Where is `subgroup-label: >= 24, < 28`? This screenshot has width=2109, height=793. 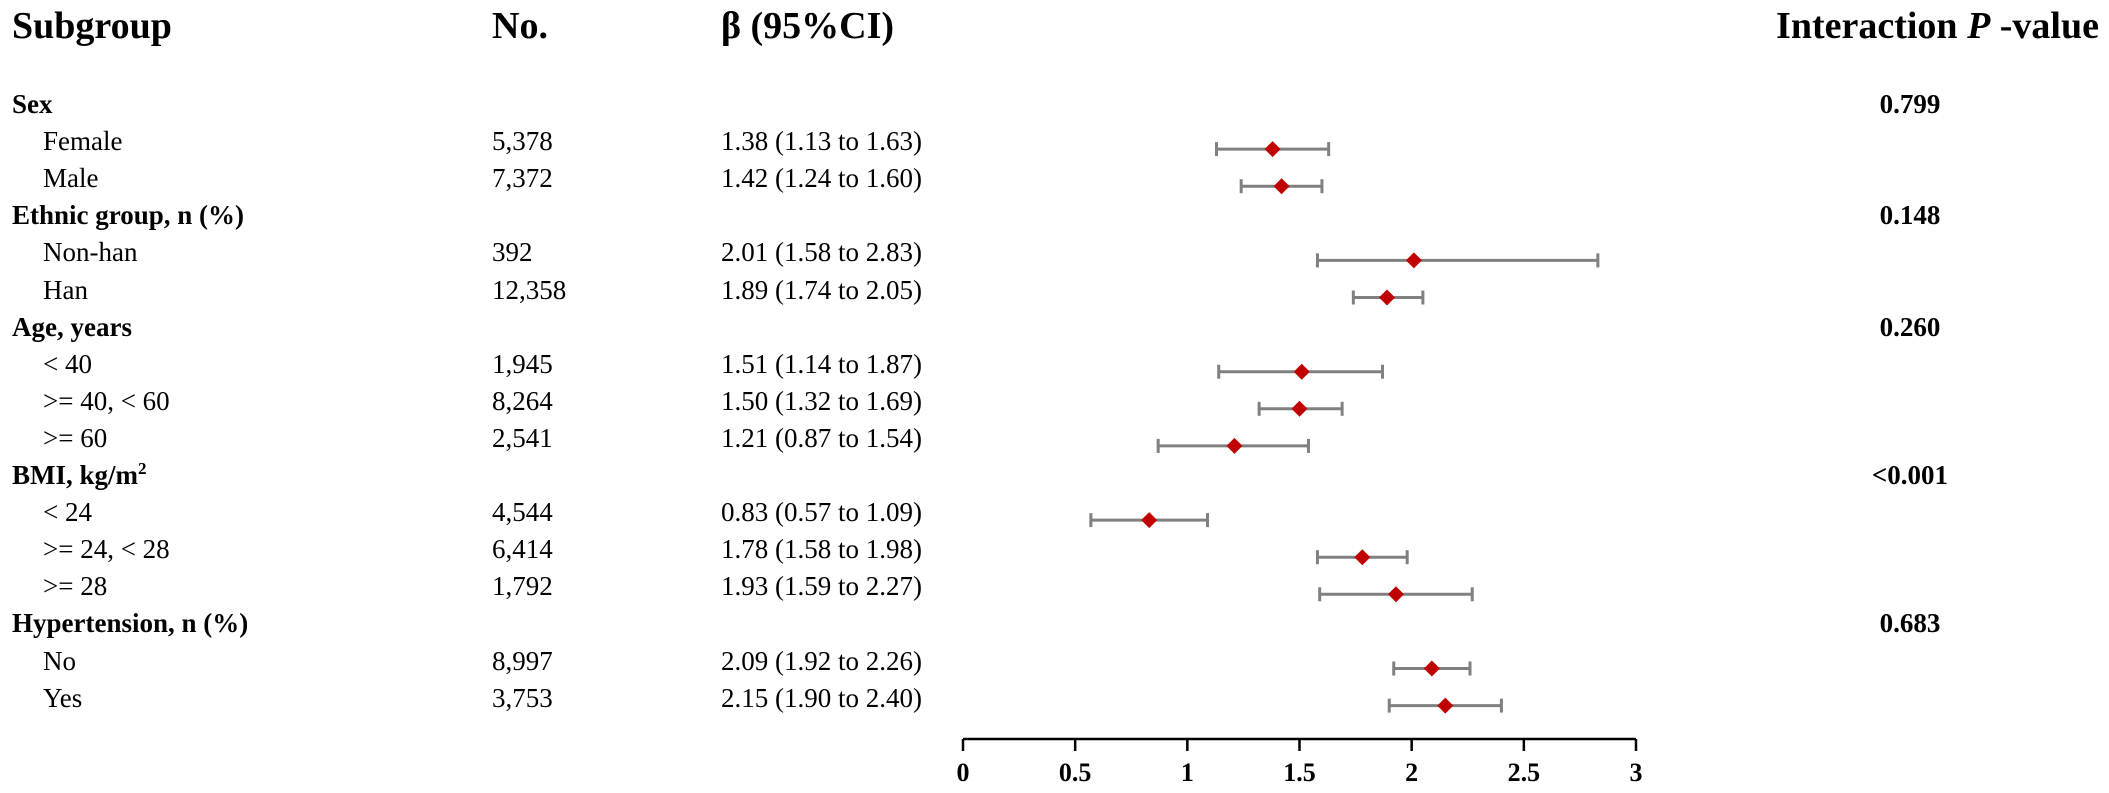
subgroup-label: >= 24, < 28 is located at coordinates (106, 549).